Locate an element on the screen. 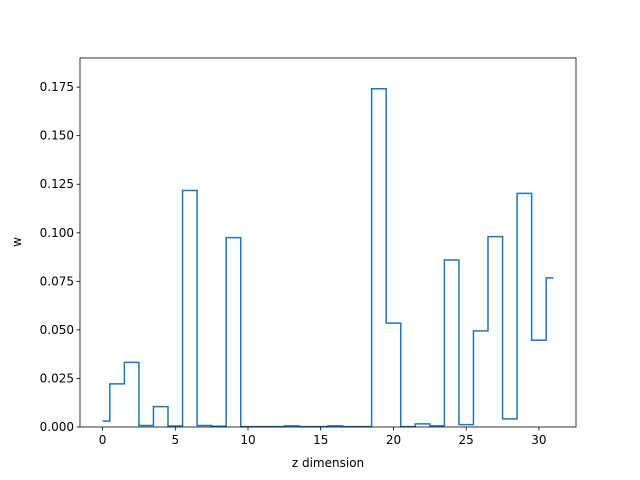 The image size is (640, 480). y-axis-label: w is located at coordinates (17, 242).